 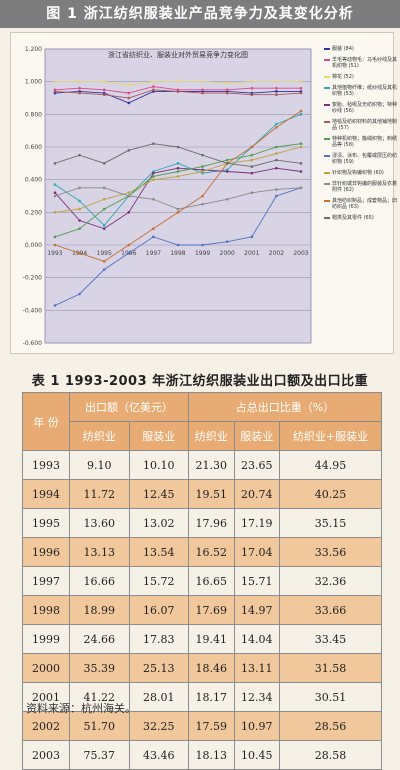 What do you see at coordinates (211, 755) in the screenshot?
I see `table-cell: 18.13` at bounding box center [211, 755].